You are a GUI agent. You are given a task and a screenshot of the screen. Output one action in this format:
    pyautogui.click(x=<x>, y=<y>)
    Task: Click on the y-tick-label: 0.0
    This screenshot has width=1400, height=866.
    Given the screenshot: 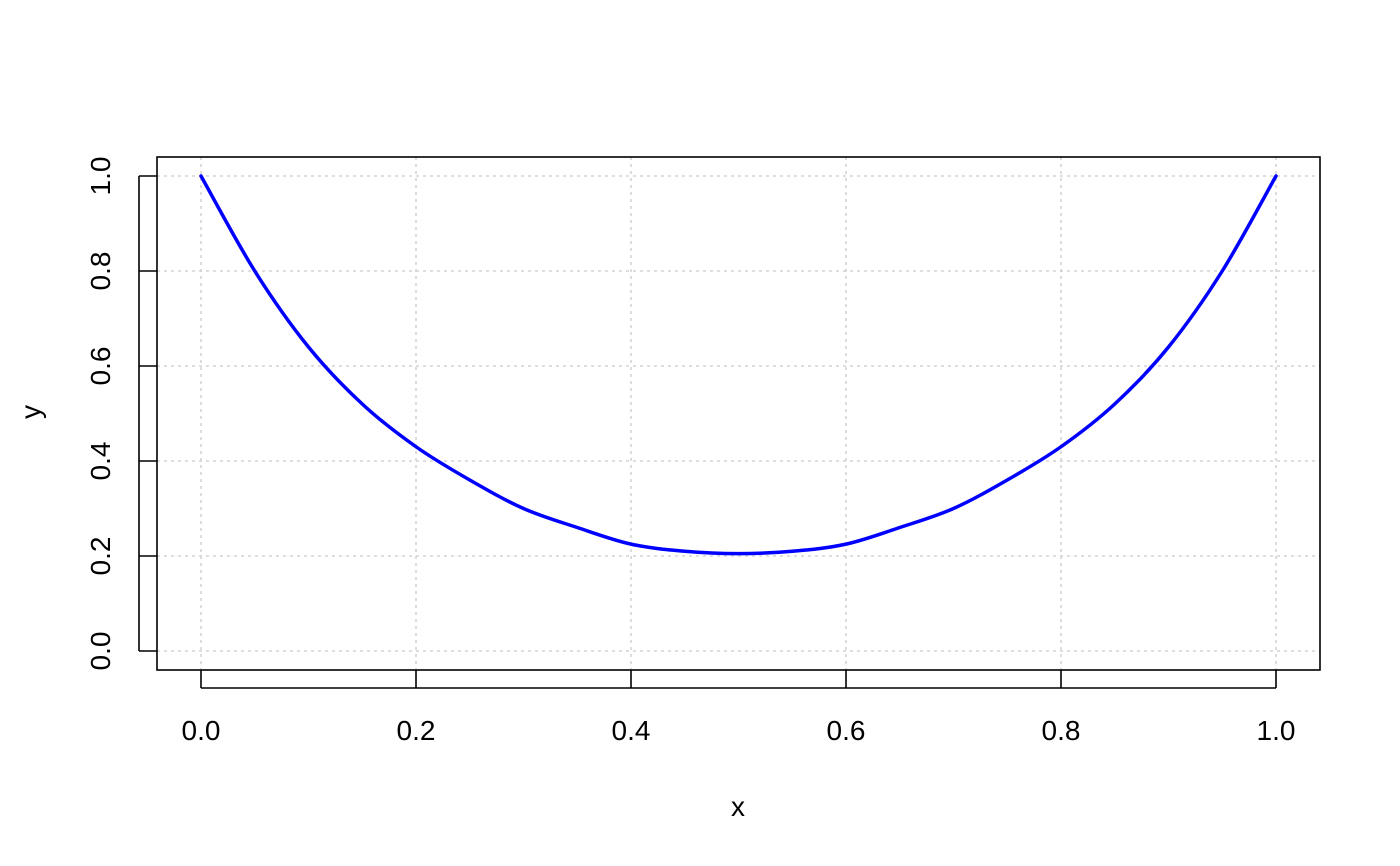 What is the action you would take?
    pyautogui.click(x=100, y=651)
    